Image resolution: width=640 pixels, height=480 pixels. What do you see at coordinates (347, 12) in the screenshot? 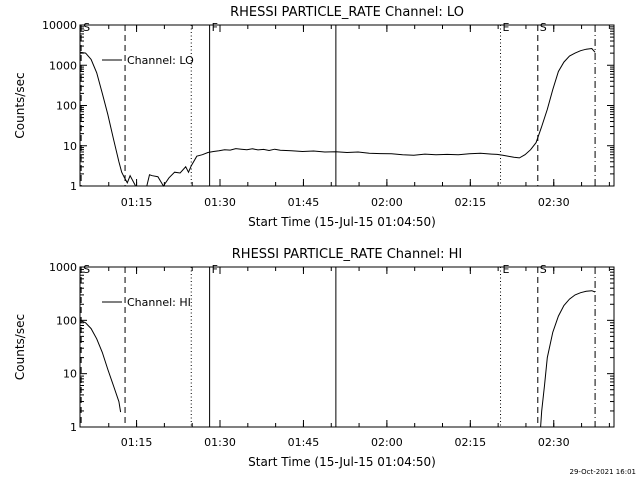
I see `chart-title: RHESSI PARTICLE_RATE Channel: LO` at bounding box center [347, 12].